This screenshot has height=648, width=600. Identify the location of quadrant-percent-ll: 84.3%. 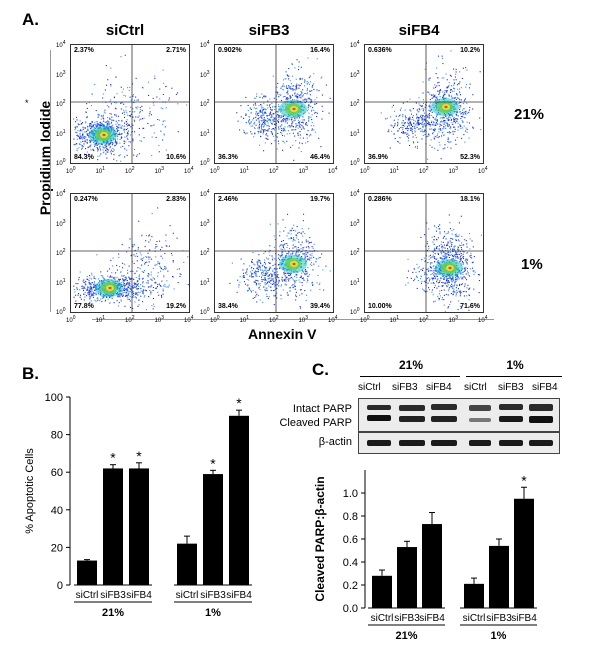
(84, 157).